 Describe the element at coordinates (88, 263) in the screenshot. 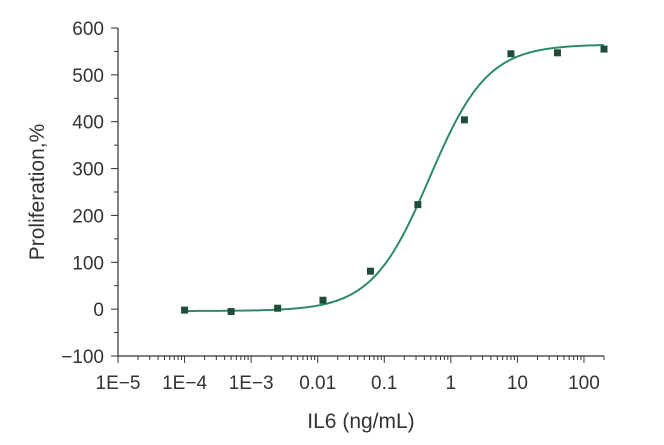

I see `y-tick-label: 100` at that location.